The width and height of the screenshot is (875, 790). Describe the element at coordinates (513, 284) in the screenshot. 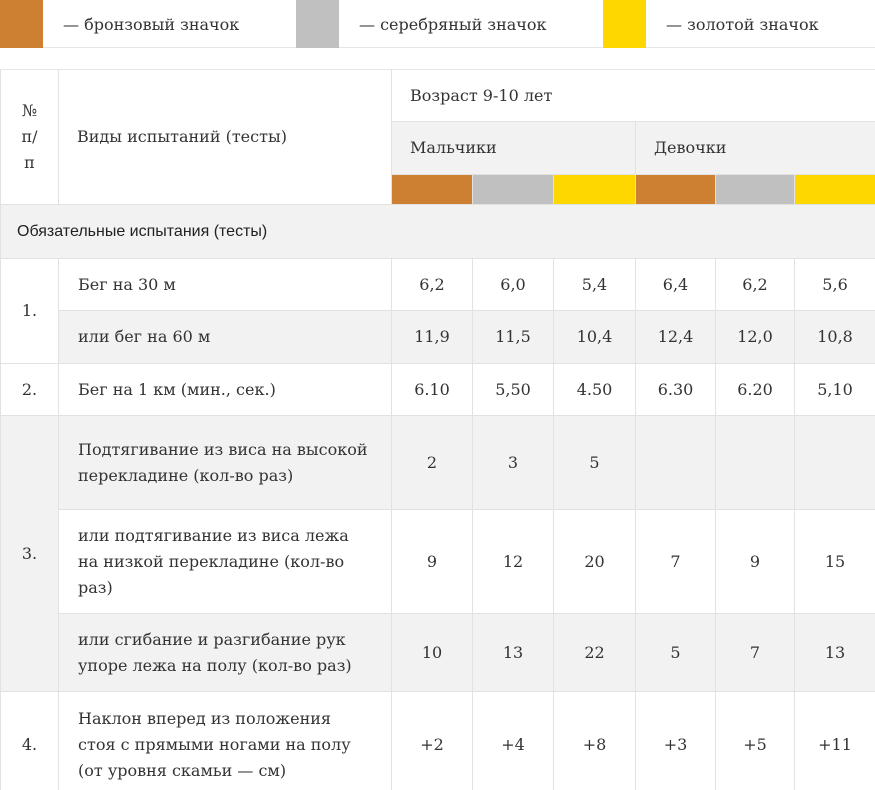

I see `value-cell: 6,0` at that location.